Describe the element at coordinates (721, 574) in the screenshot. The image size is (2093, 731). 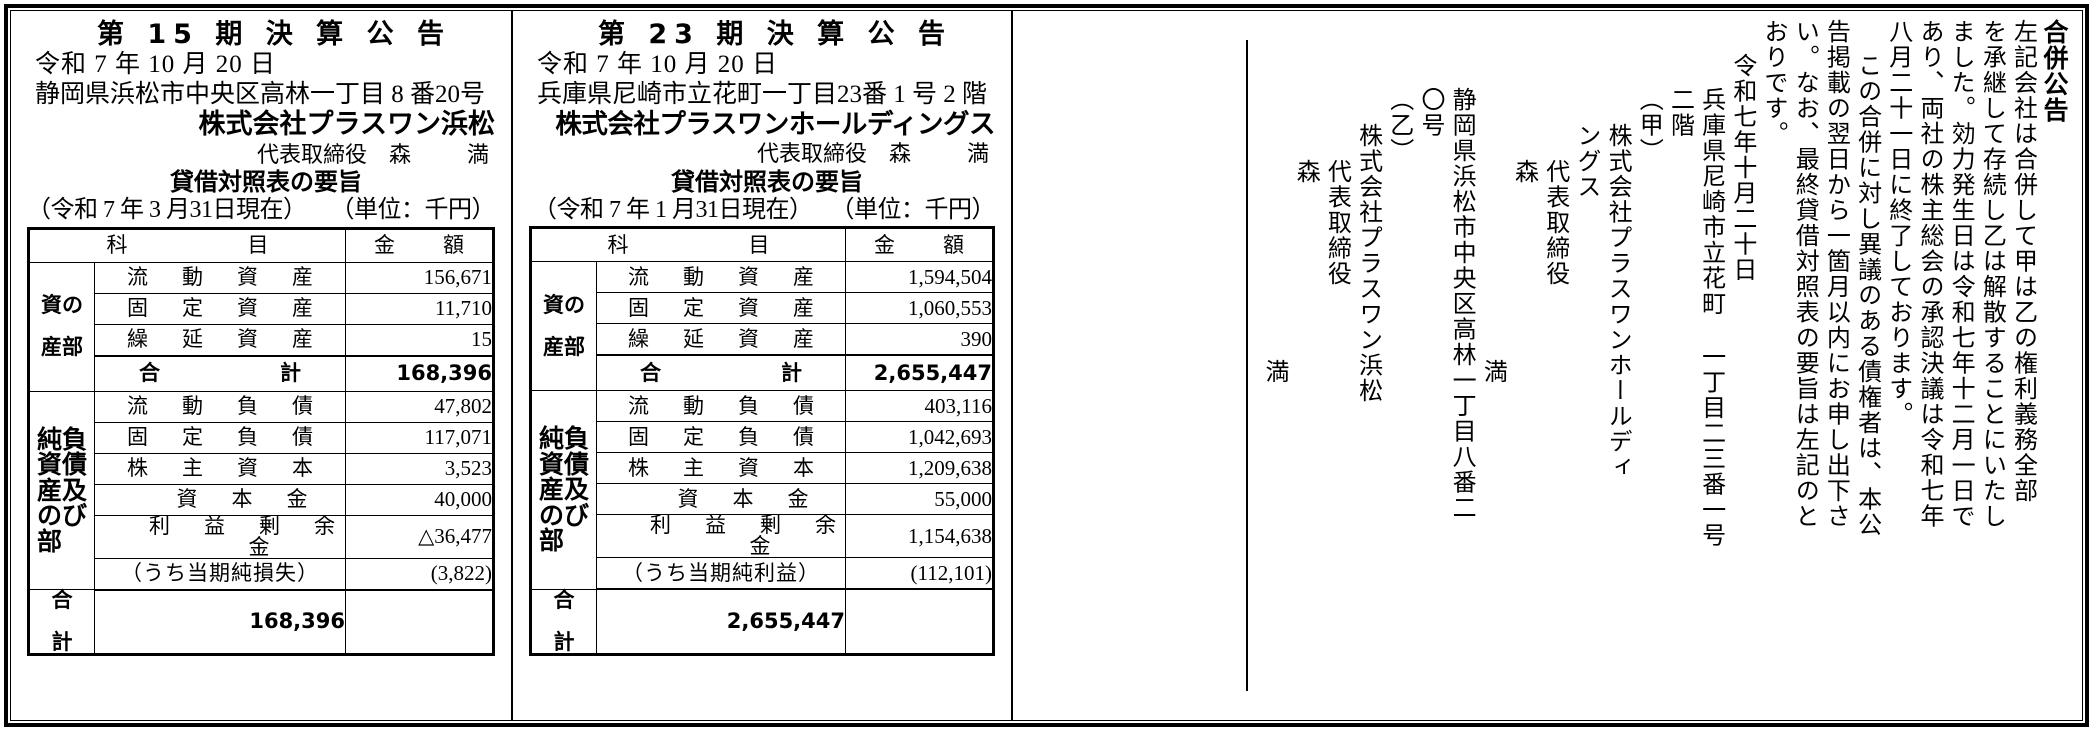
I see `row-sub-label: （うち当期純利益）` at that location.